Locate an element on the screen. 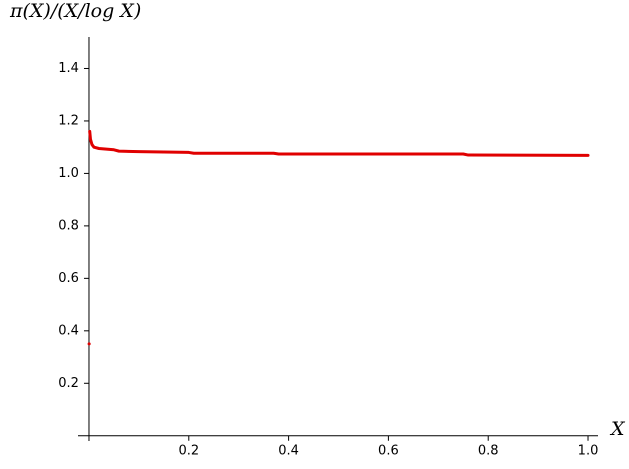 This screenshot has height=469, width=629. y-tick-label: 1.2 is located at coordinates (68, 120).